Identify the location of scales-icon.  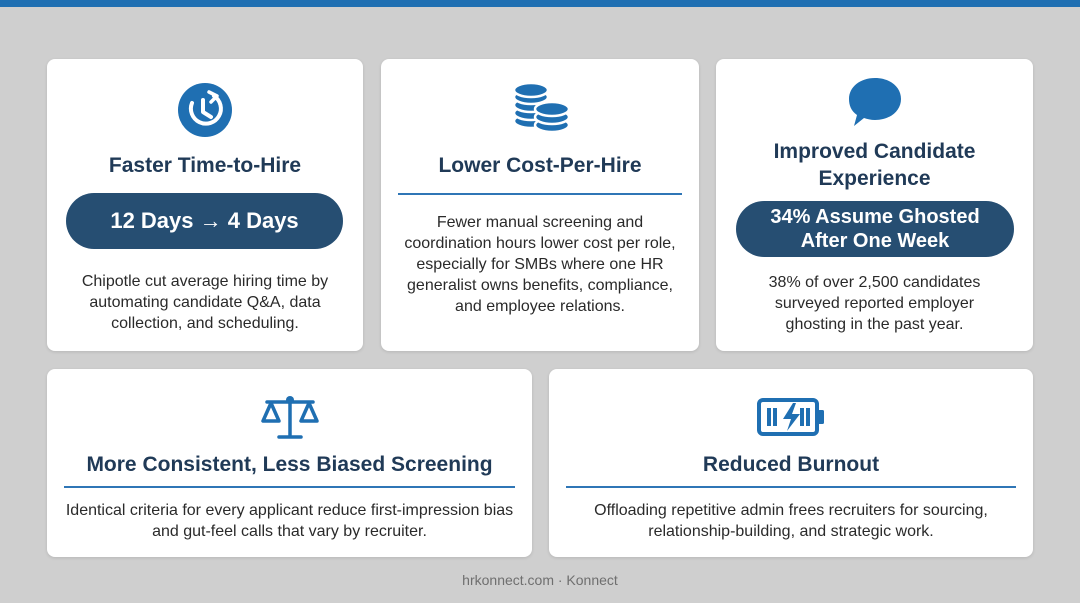
(289, 417).